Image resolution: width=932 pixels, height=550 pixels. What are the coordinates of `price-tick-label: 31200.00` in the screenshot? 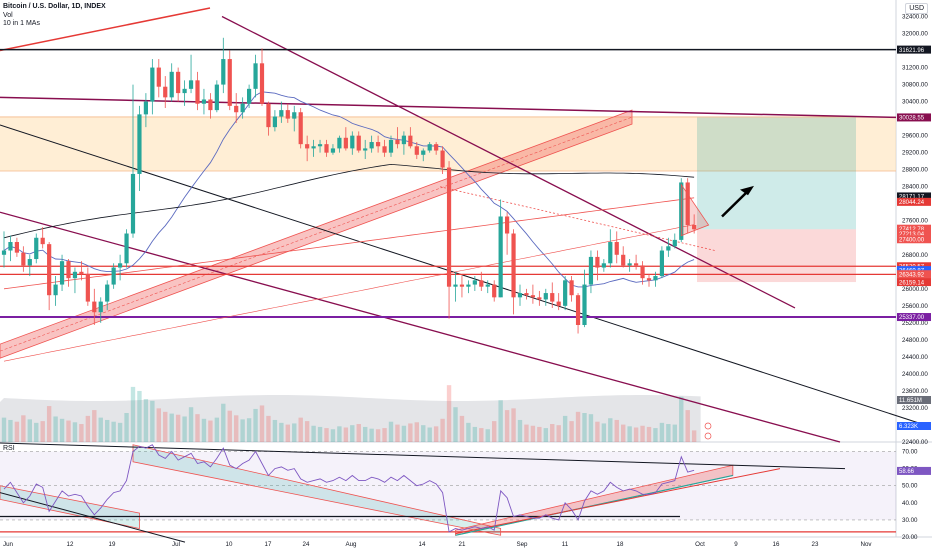 It's located at (915, 68).